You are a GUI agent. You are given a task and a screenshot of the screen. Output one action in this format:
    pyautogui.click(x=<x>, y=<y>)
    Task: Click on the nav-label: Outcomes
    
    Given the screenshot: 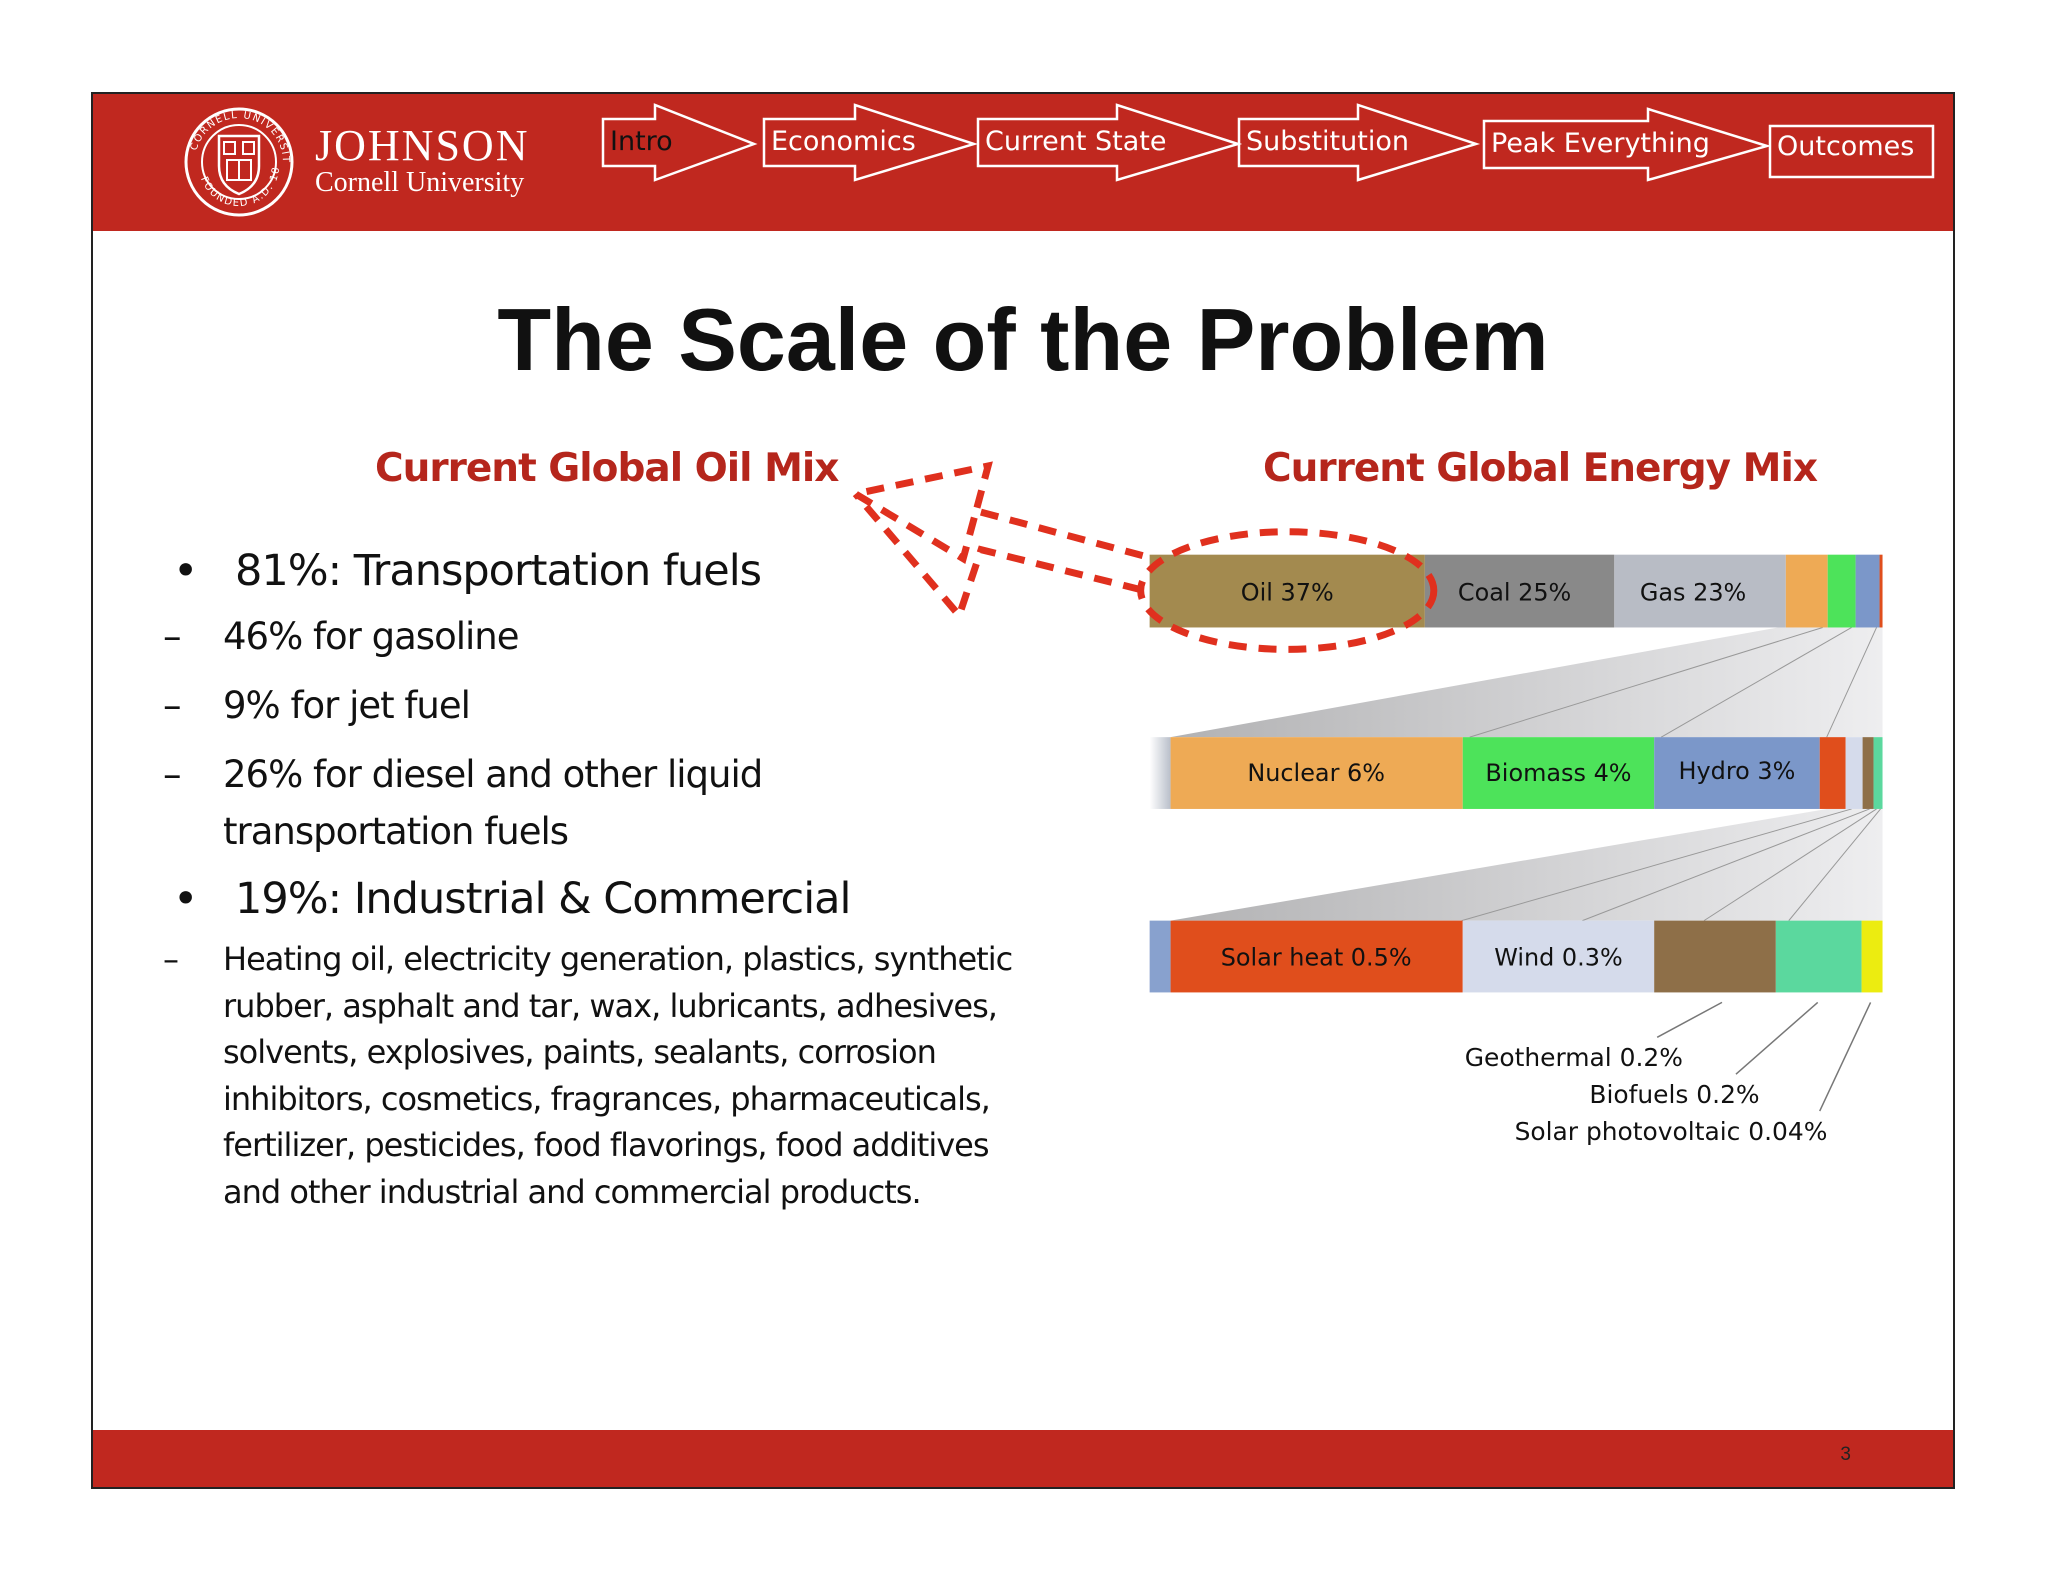 What is the action you would take?
    pyautogui.click(x=1846, y=146)
    